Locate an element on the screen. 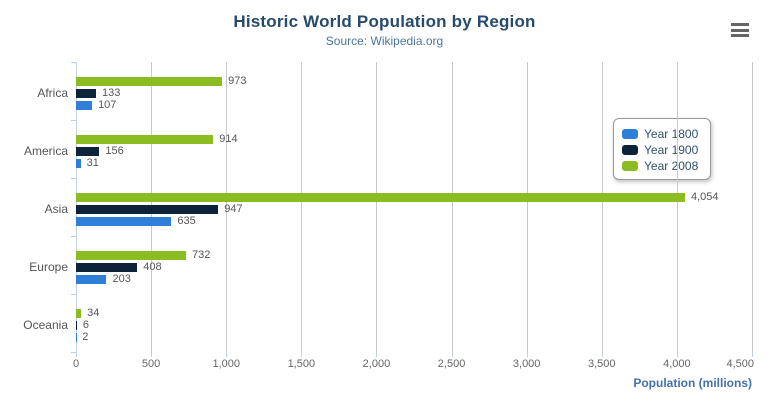 The width and height of the screenshot is (769, 416). chart-title: Historic World Population by Region is located at coordinates (384, 21).